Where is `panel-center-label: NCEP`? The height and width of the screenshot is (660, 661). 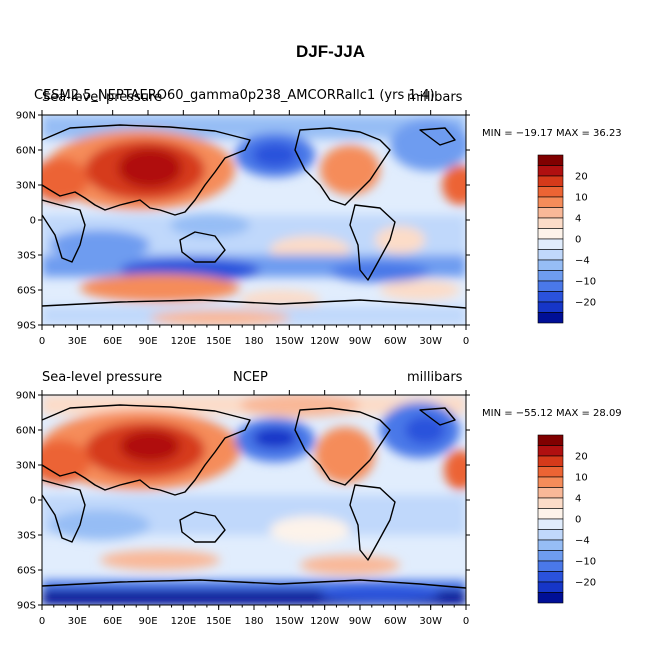
panel-center-label: NCEP is located at coordinates (250, 377).